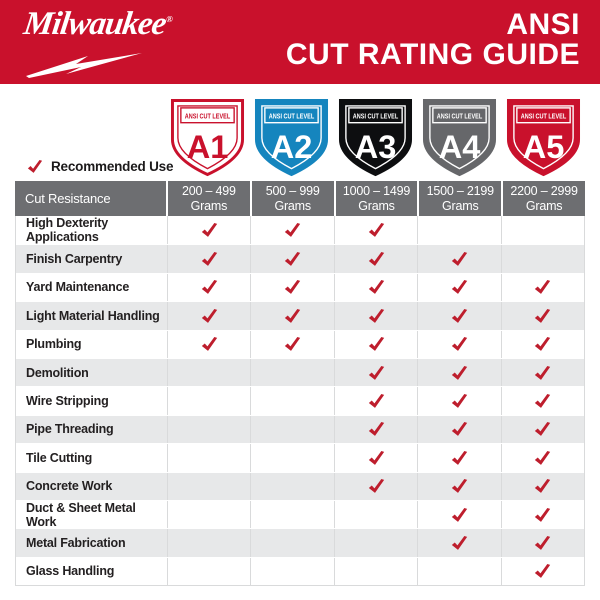 This screenshot has height=600, width=600. What do you see at coordinates (112, 166) in the screenshot?
I see `recommended-use-label: Recommended Use` at bounding box center [112, 166].